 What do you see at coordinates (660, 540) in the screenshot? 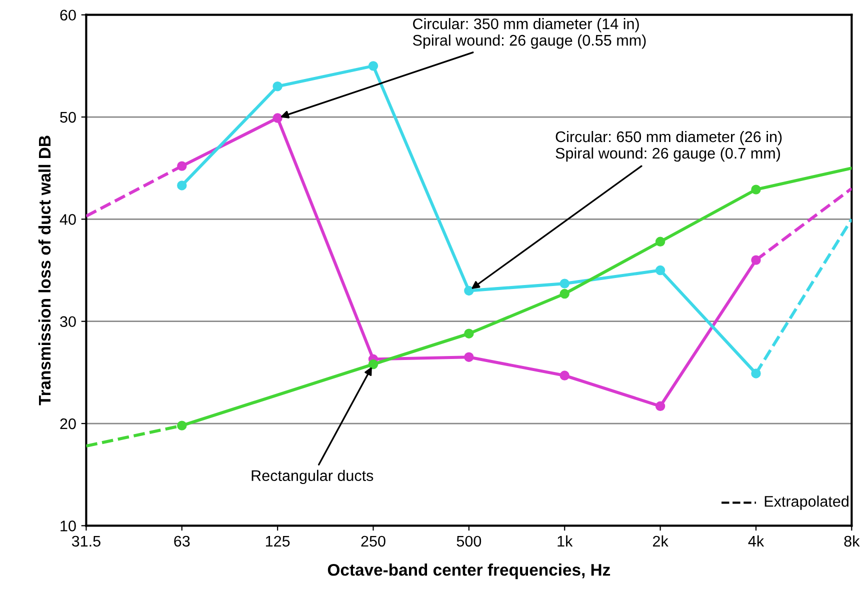
I see `x-tick-label: 2k` at bounding box center [660, 540].